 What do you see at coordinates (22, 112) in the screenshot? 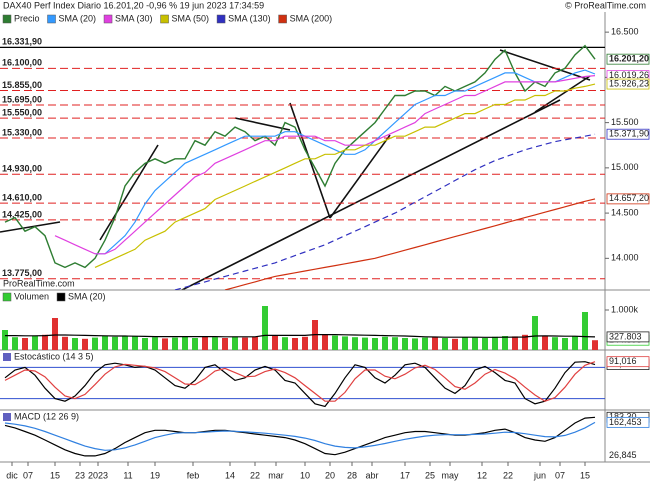
I see `level-label: 15.550,00` at bounding box center [22, 112].